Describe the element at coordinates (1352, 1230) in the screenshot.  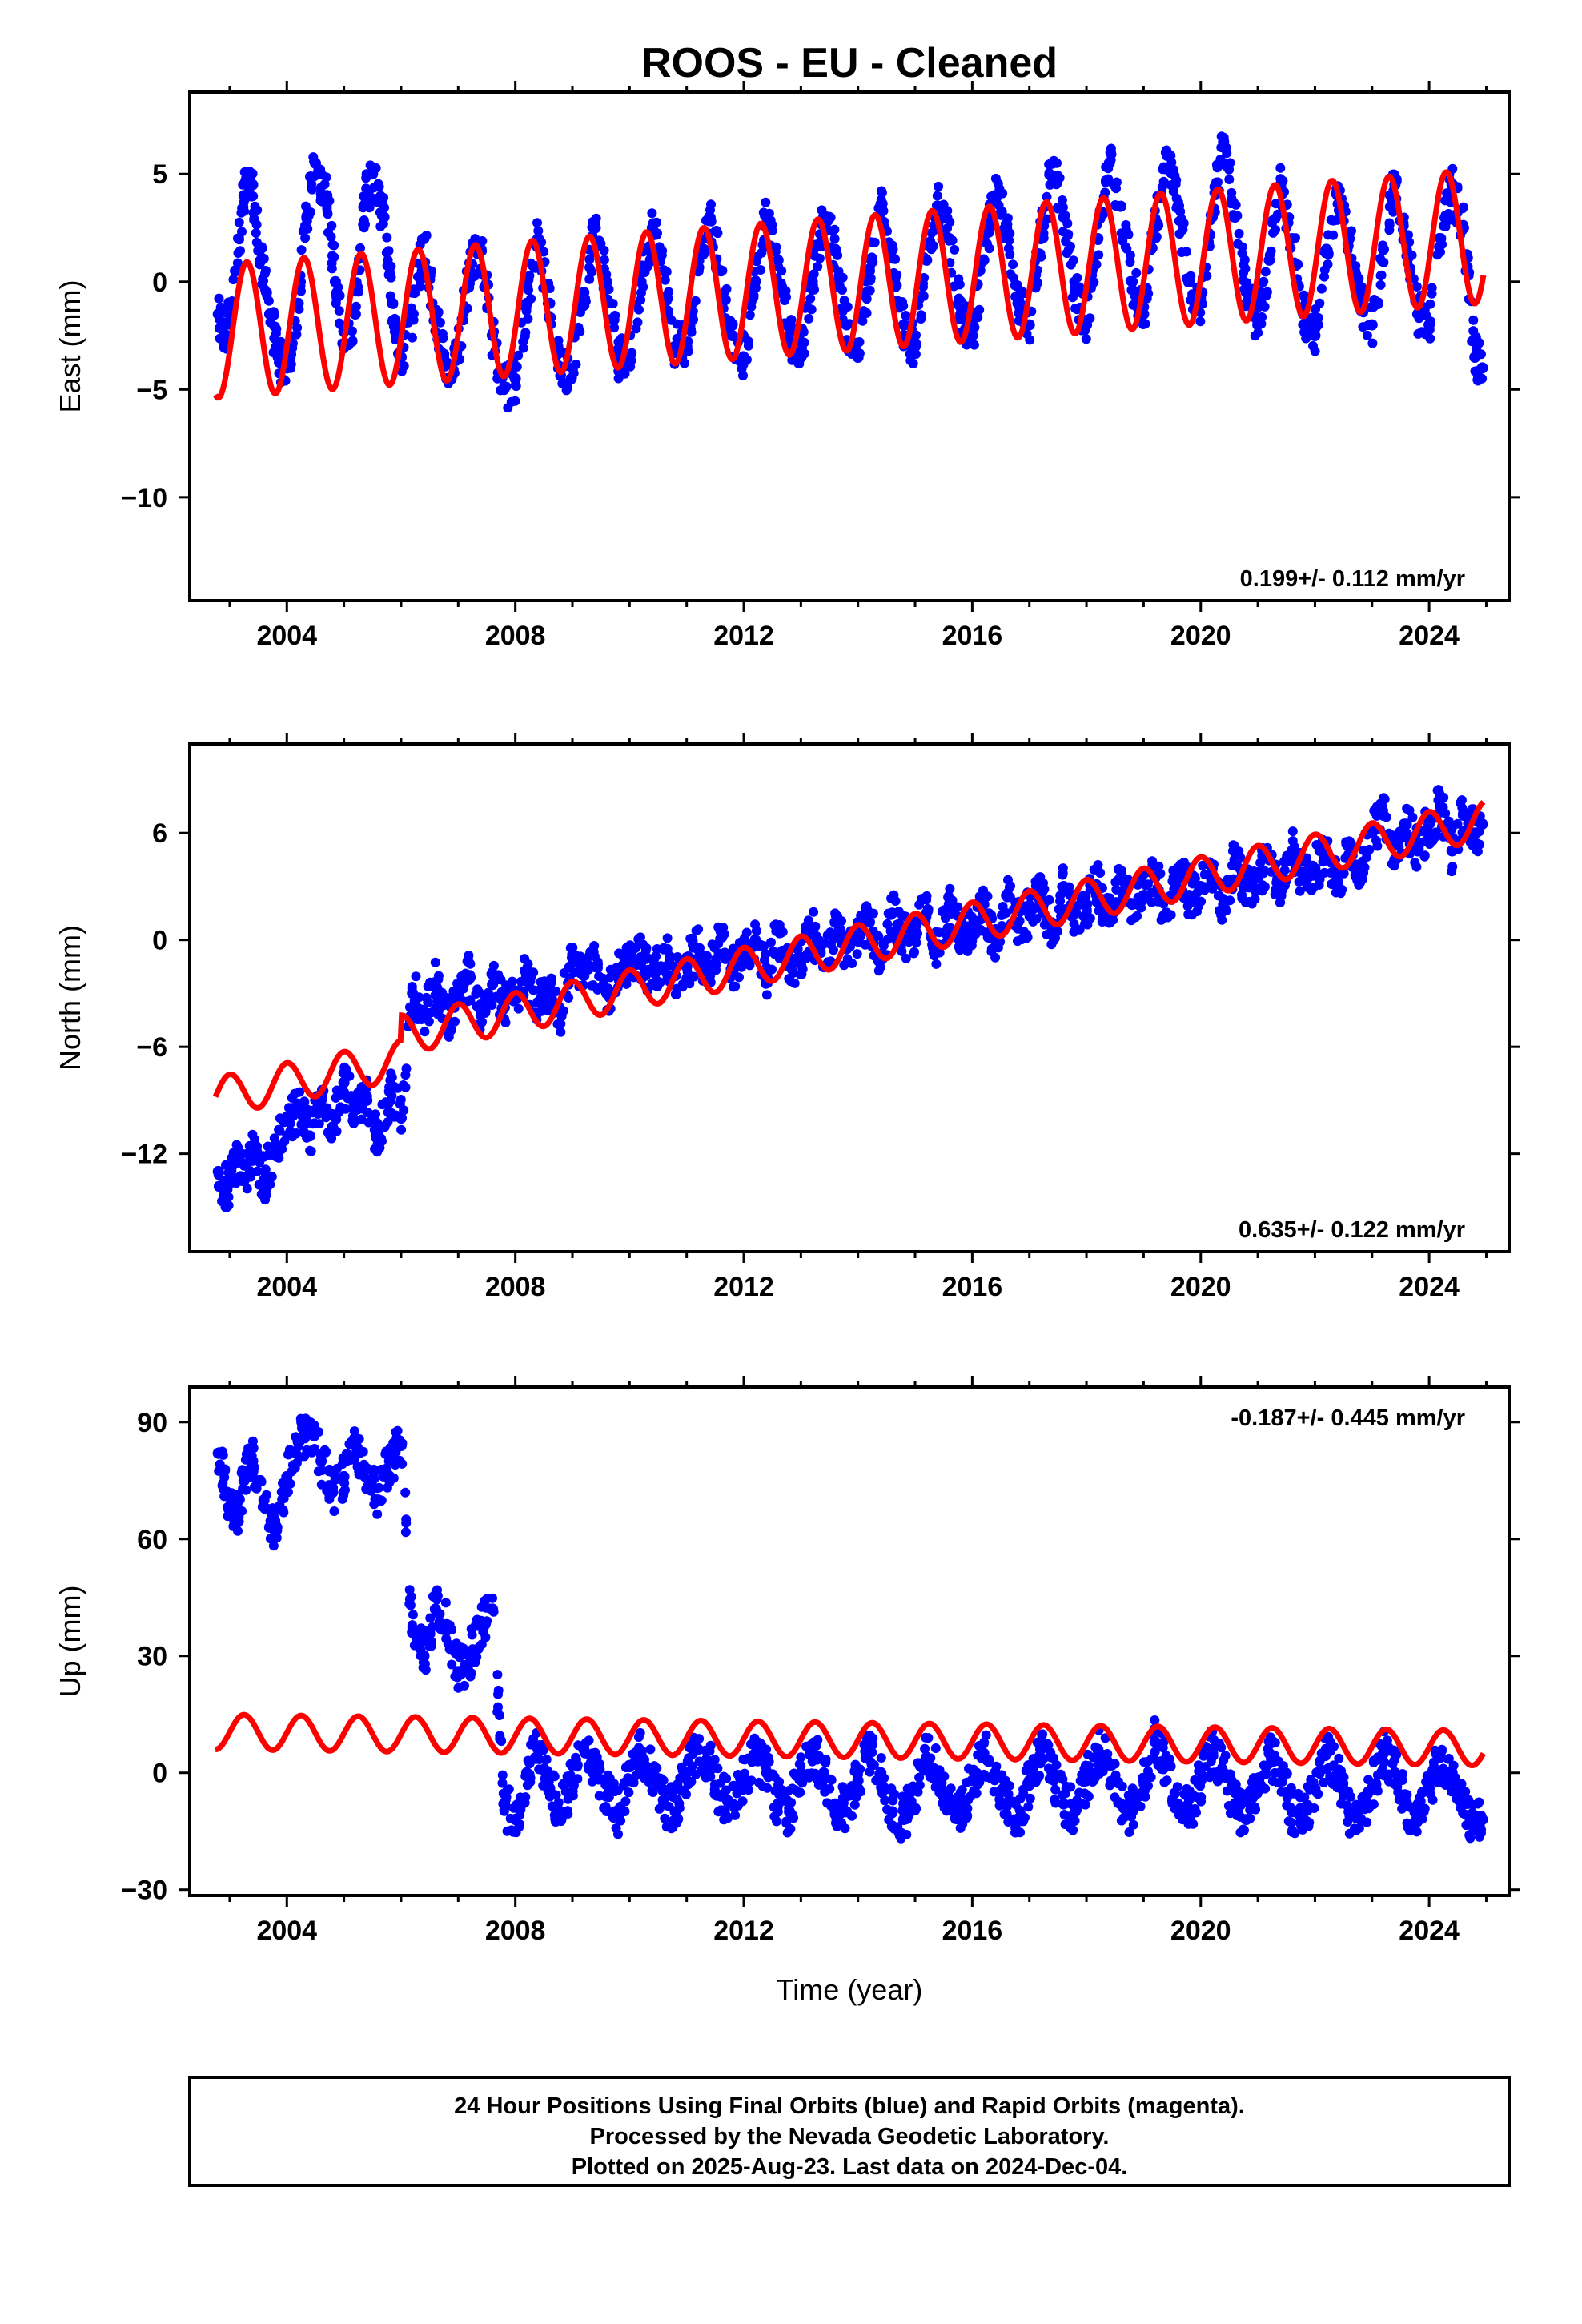
I see `velocity-label: 0.635+/- 0.122 mm/yr` at that location.